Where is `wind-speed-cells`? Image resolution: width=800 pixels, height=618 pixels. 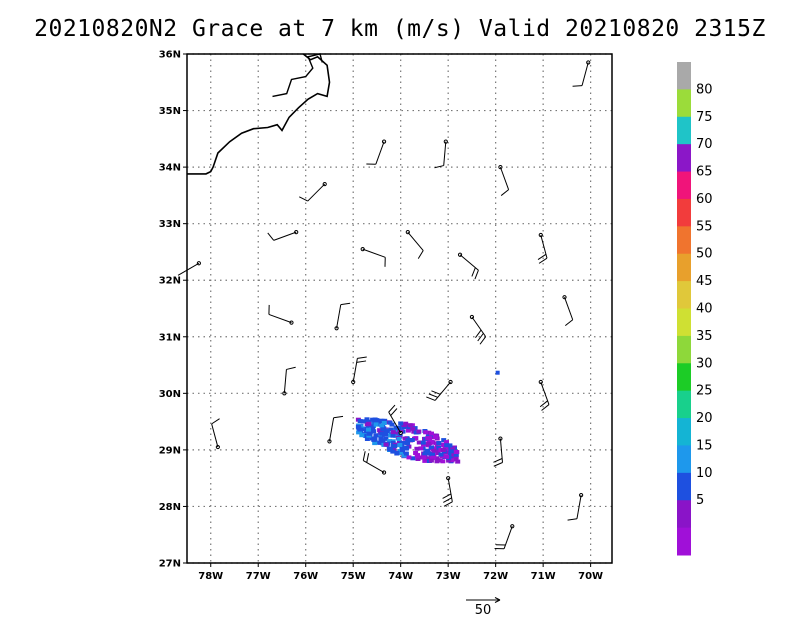 wind-speed-cells is located at coordinates (427, 417).